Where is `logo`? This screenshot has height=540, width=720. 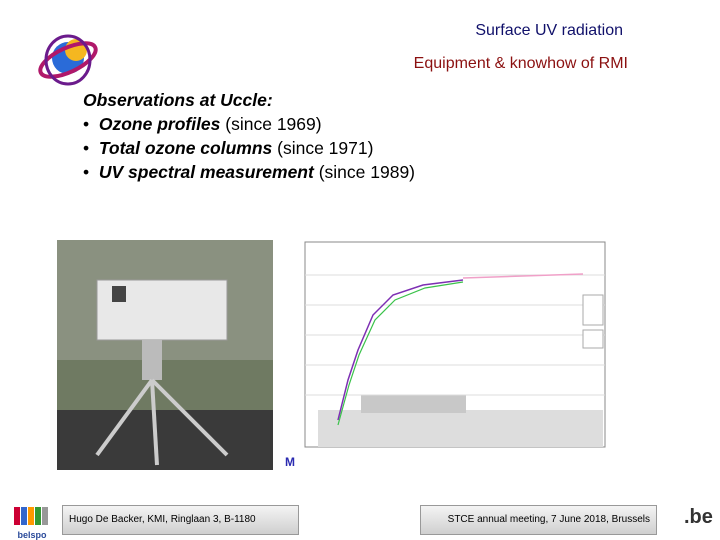 logo is located at coordinates (69, 57).